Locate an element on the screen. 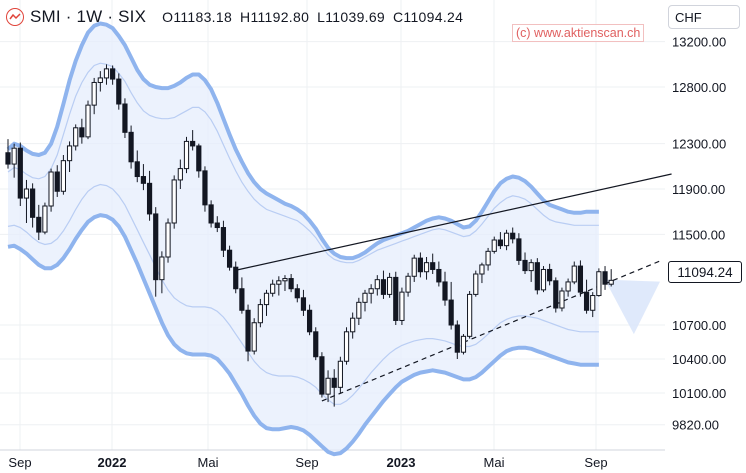  high-value: H11192.80 is located at coordinates (275, 17).